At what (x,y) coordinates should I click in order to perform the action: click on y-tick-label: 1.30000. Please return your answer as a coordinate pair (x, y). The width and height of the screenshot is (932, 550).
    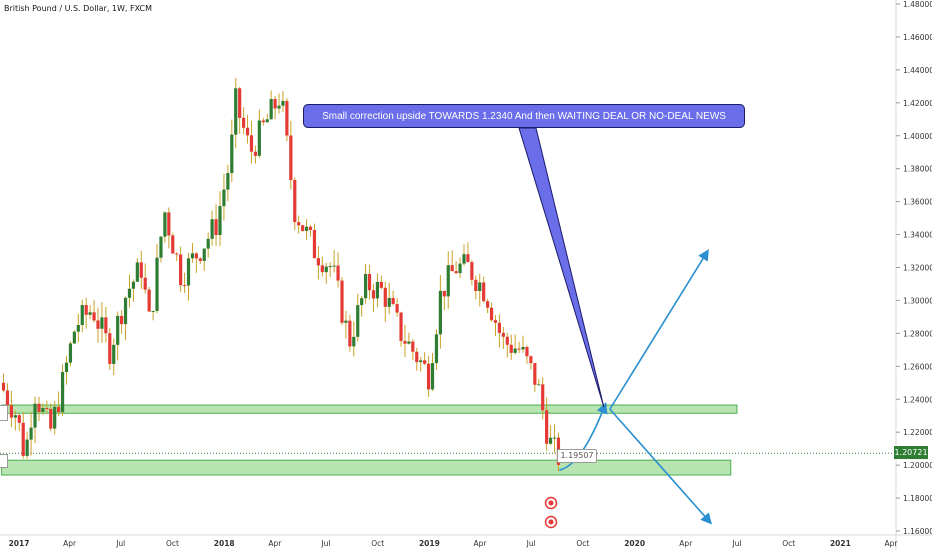
    Looking at the image, I should click on (917, 300).